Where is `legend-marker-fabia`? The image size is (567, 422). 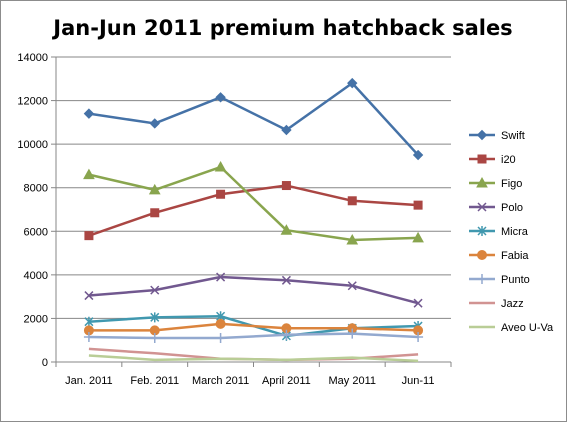 legend-marker-fabia is located at coordinates (482, 255).